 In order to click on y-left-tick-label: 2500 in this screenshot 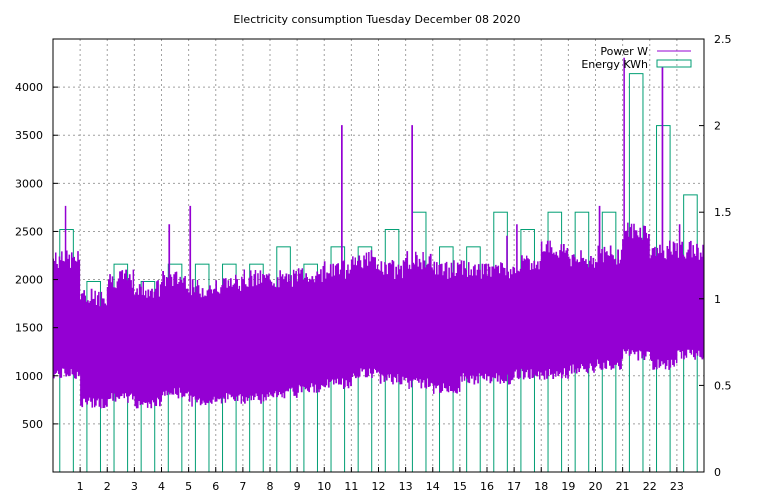, I will do `click(29, 231)`.